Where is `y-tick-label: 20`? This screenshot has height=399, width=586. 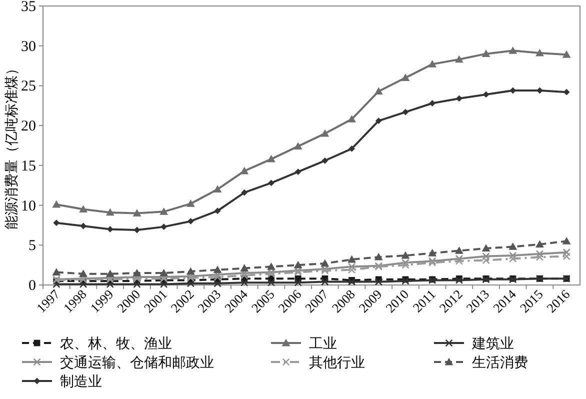 y-tick-label: 20 is located at coordinates (28, 126).